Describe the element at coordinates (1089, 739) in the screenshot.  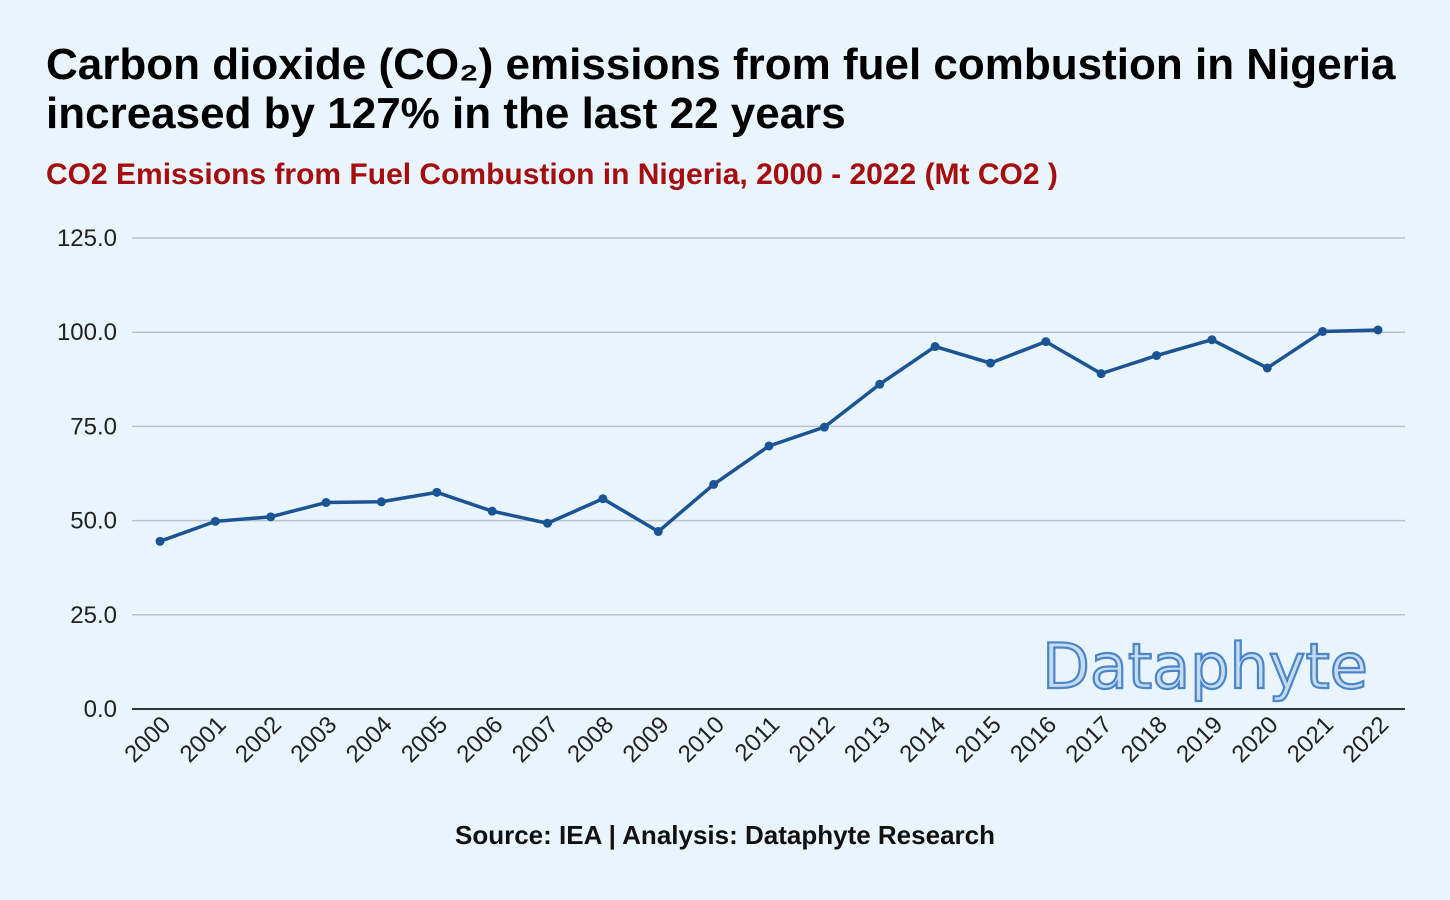
I see `x-tick-label: 2017` at that location.